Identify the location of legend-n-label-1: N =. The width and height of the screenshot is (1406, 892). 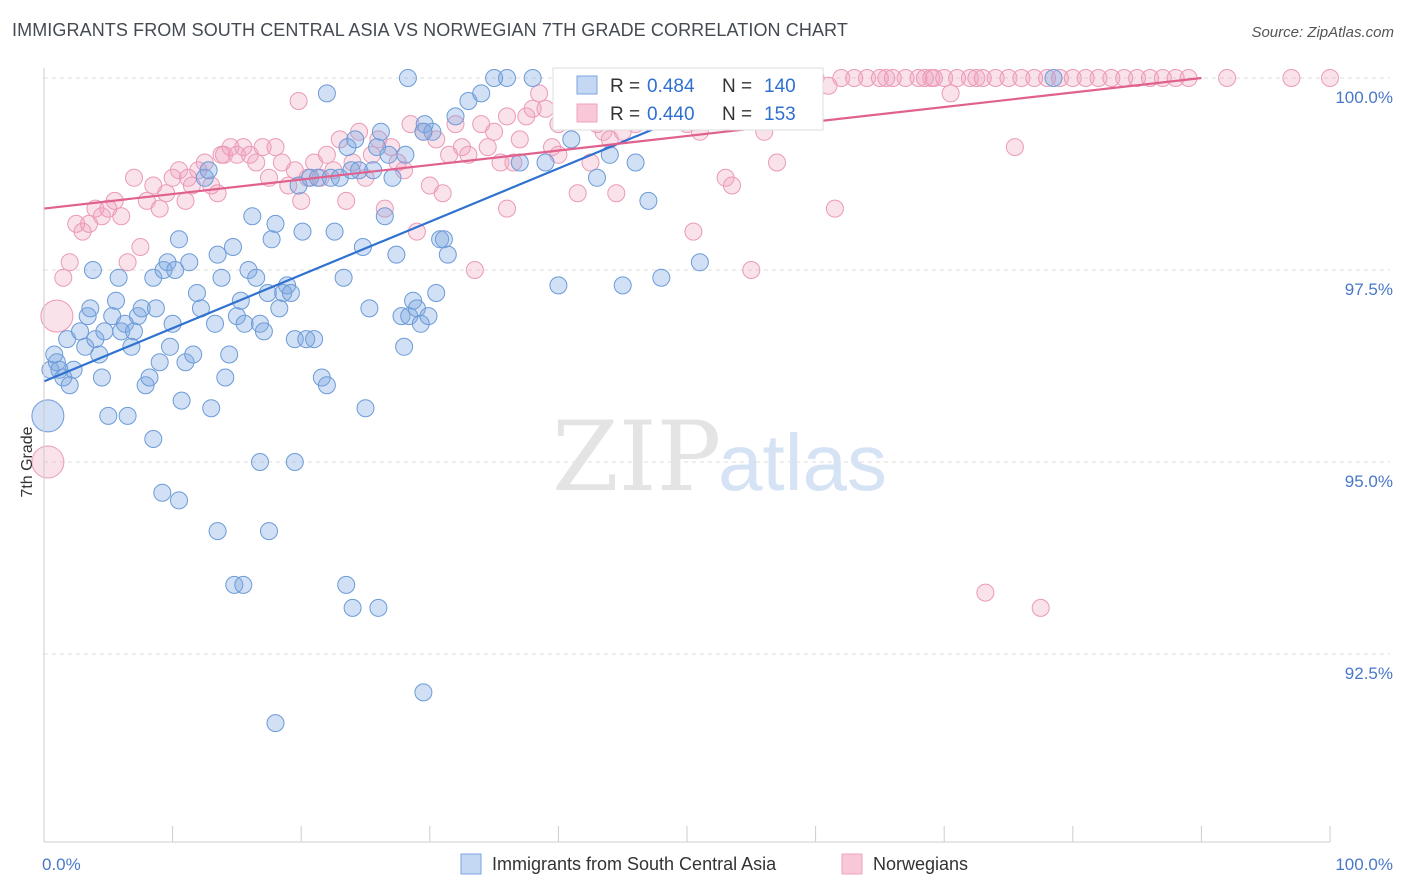
(737, 86).